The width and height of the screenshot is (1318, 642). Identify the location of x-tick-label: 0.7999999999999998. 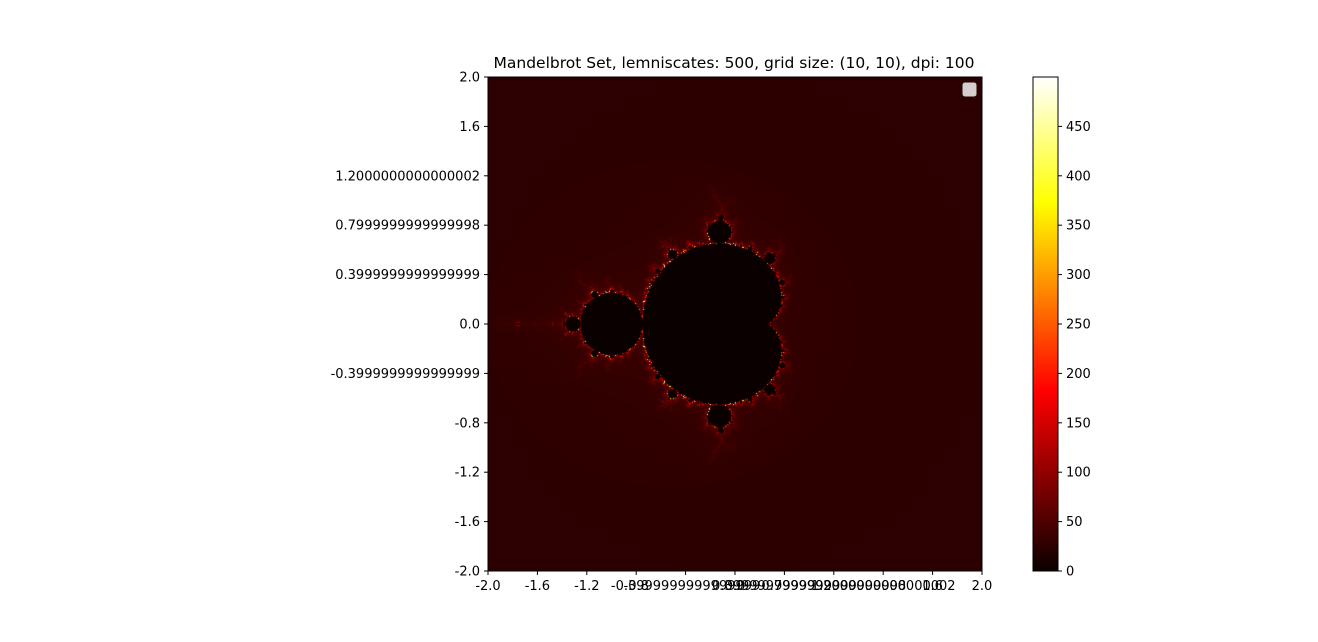
(833, 586).